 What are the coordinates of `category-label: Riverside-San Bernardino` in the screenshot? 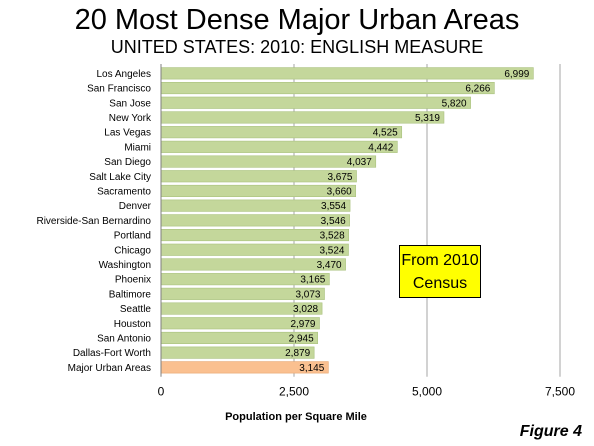 It's located at (93, 221).